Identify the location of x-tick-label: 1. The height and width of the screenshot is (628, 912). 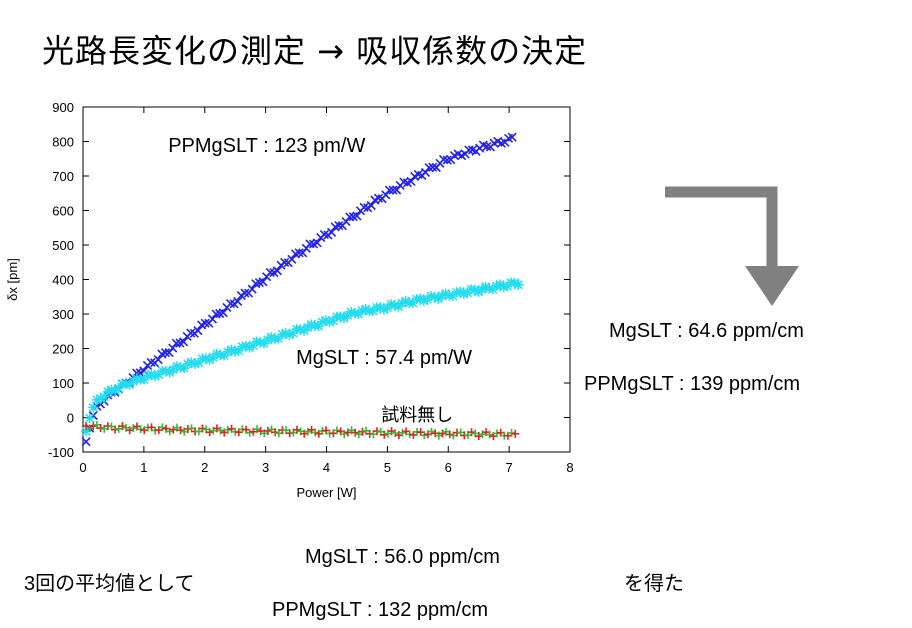
(143, 467).